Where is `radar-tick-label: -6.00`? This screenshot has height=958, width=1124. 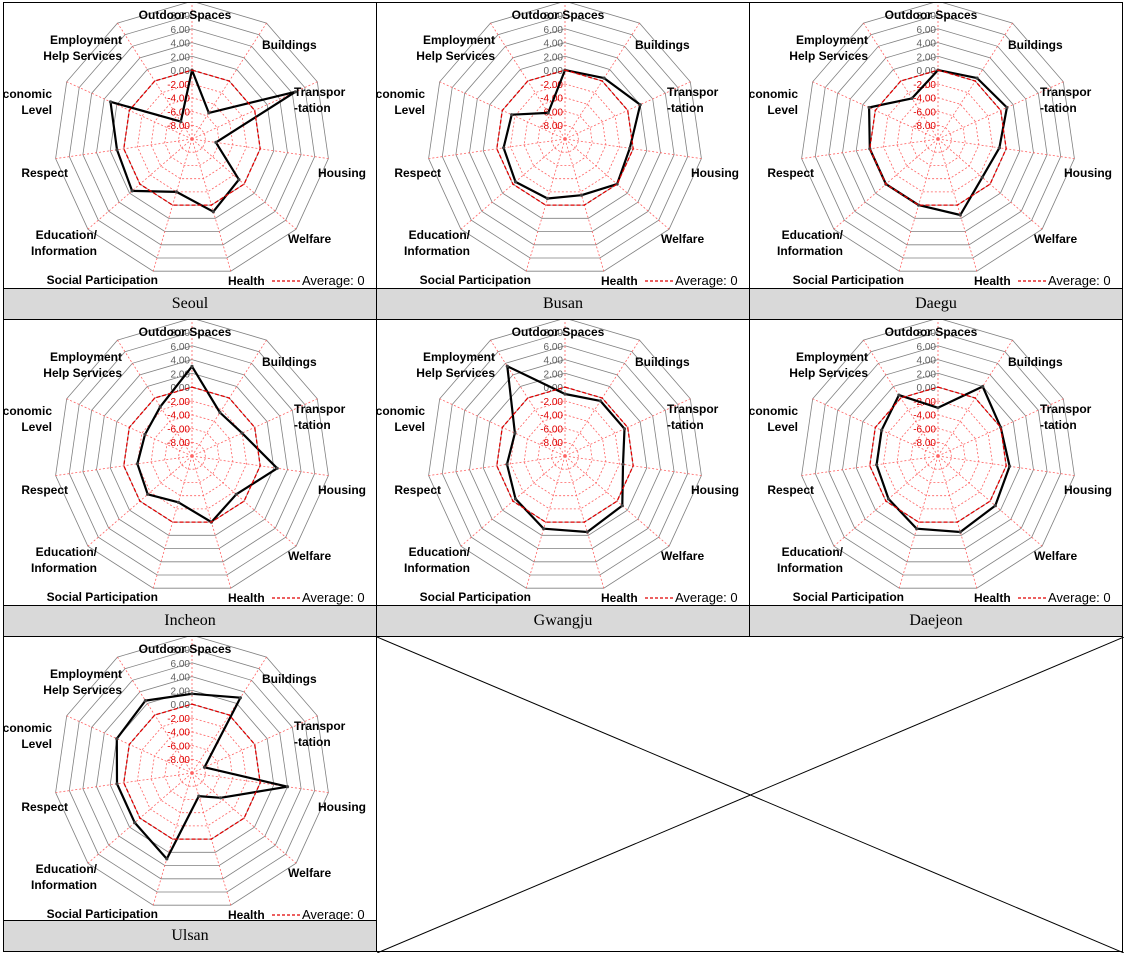
radar-tick-label: -6.00 is located at coordinates (551, 112).